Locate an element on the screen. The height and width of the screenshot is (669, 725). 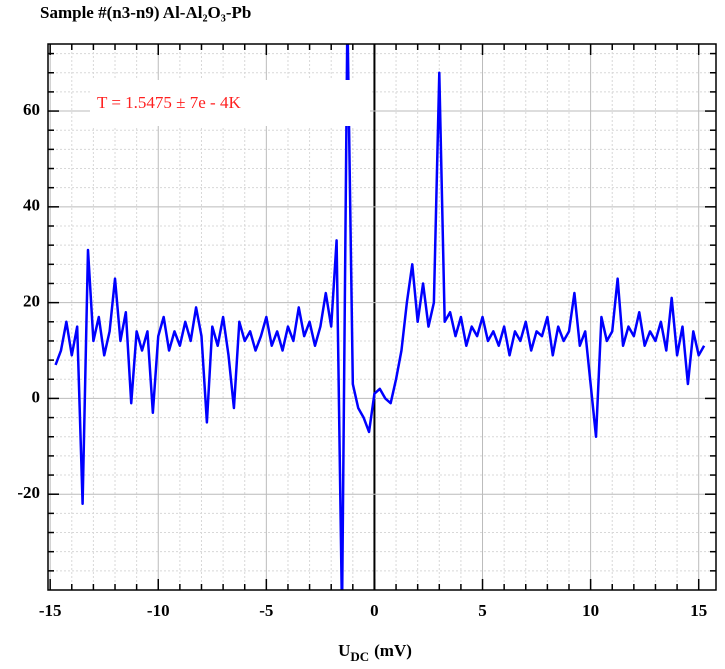
x-axis-label: UDC (mV) is located at coordinates (375, 652).